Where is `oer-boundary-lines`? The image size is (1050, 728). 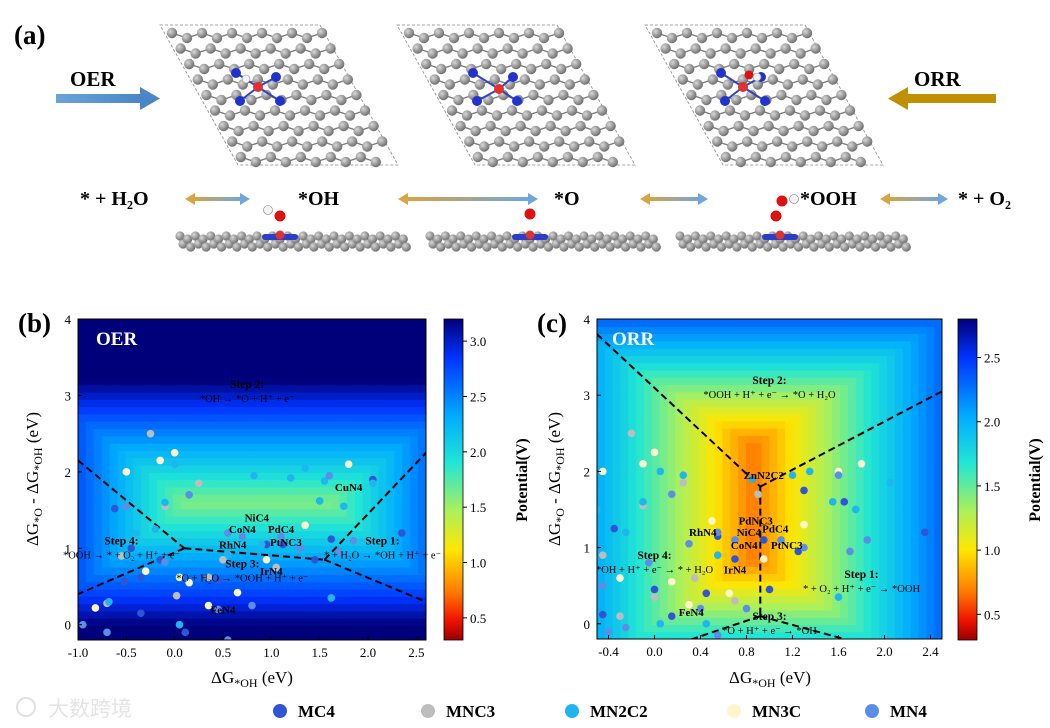 oer-boundary-lines is located at coordinates (252, 527).